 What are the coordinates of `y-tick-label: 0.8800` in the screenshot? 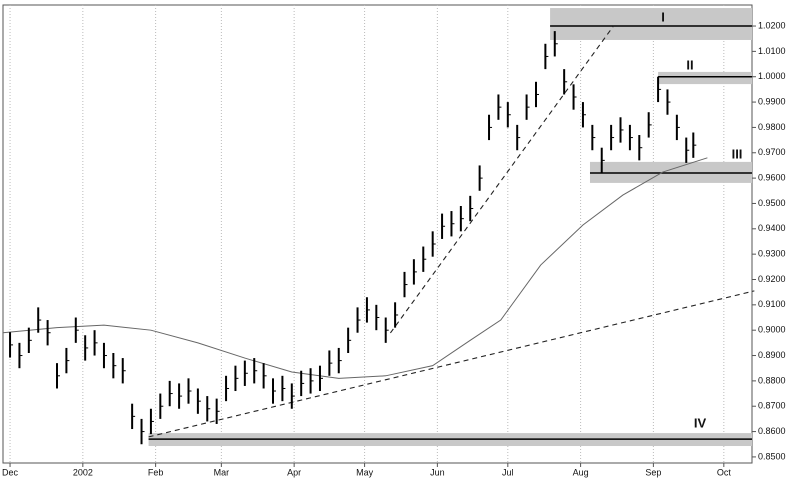 It's located at (772, 380).